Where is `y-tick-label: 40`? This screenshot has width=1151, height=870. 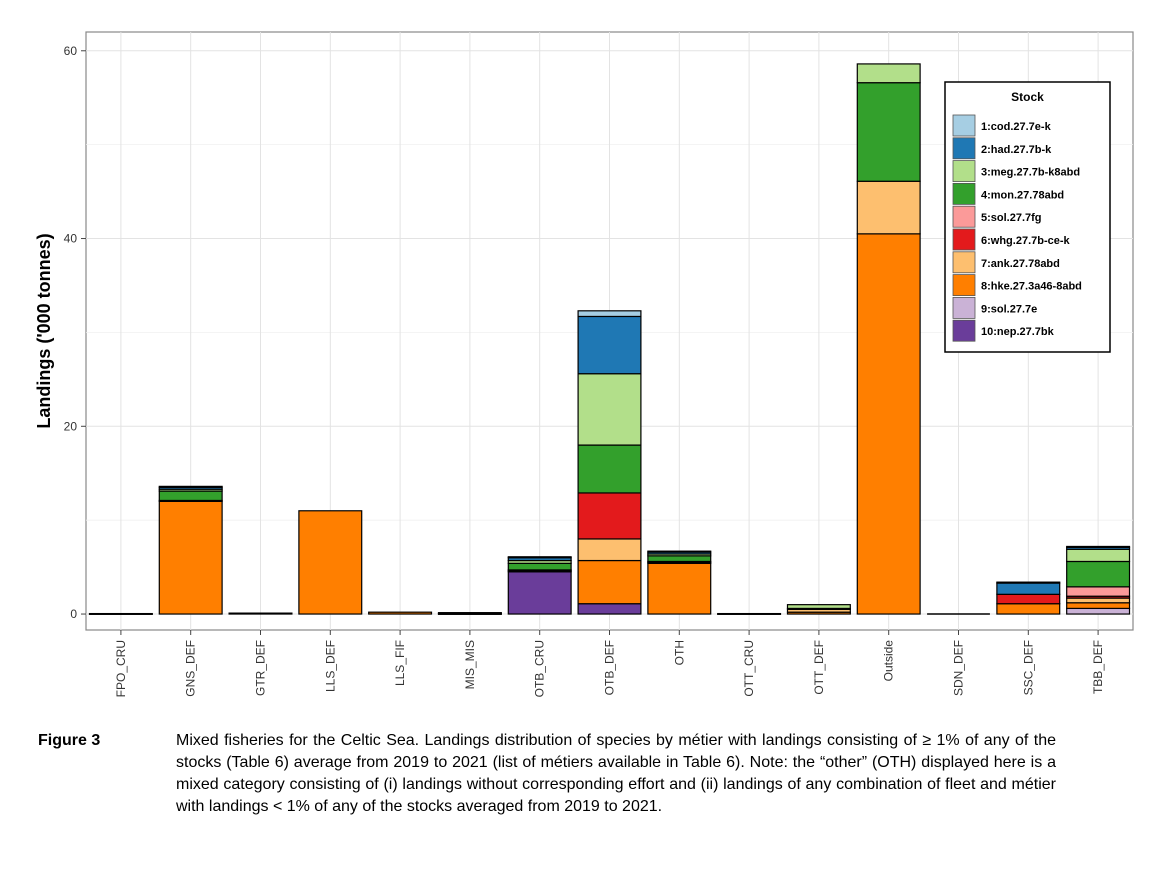 y-tick-label: 40 is located at coordinates (71, 239).